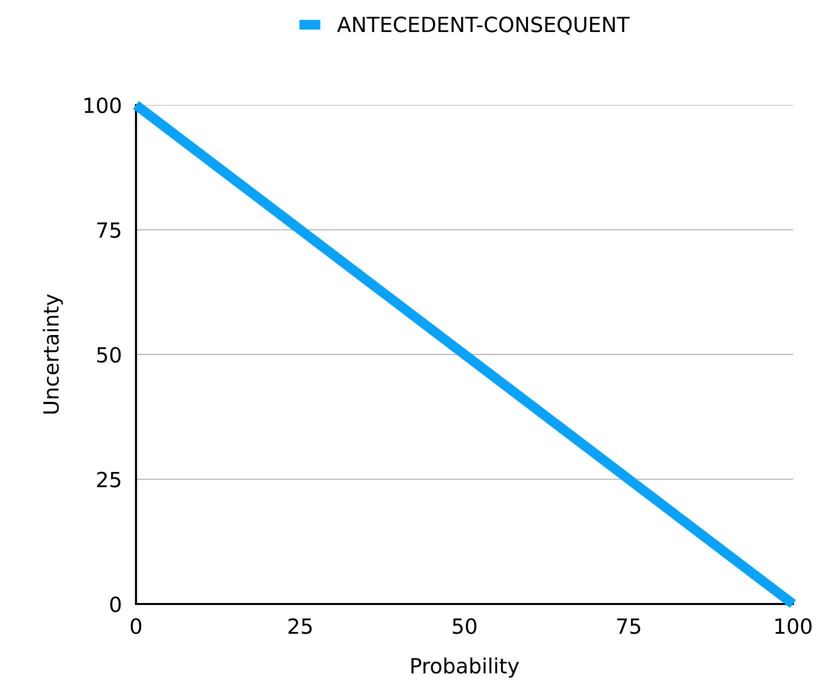  What do you see at coordinates (115, 604) in the screenshot?
I see `y-tick-label: 0` at bounding box center [115, 604].